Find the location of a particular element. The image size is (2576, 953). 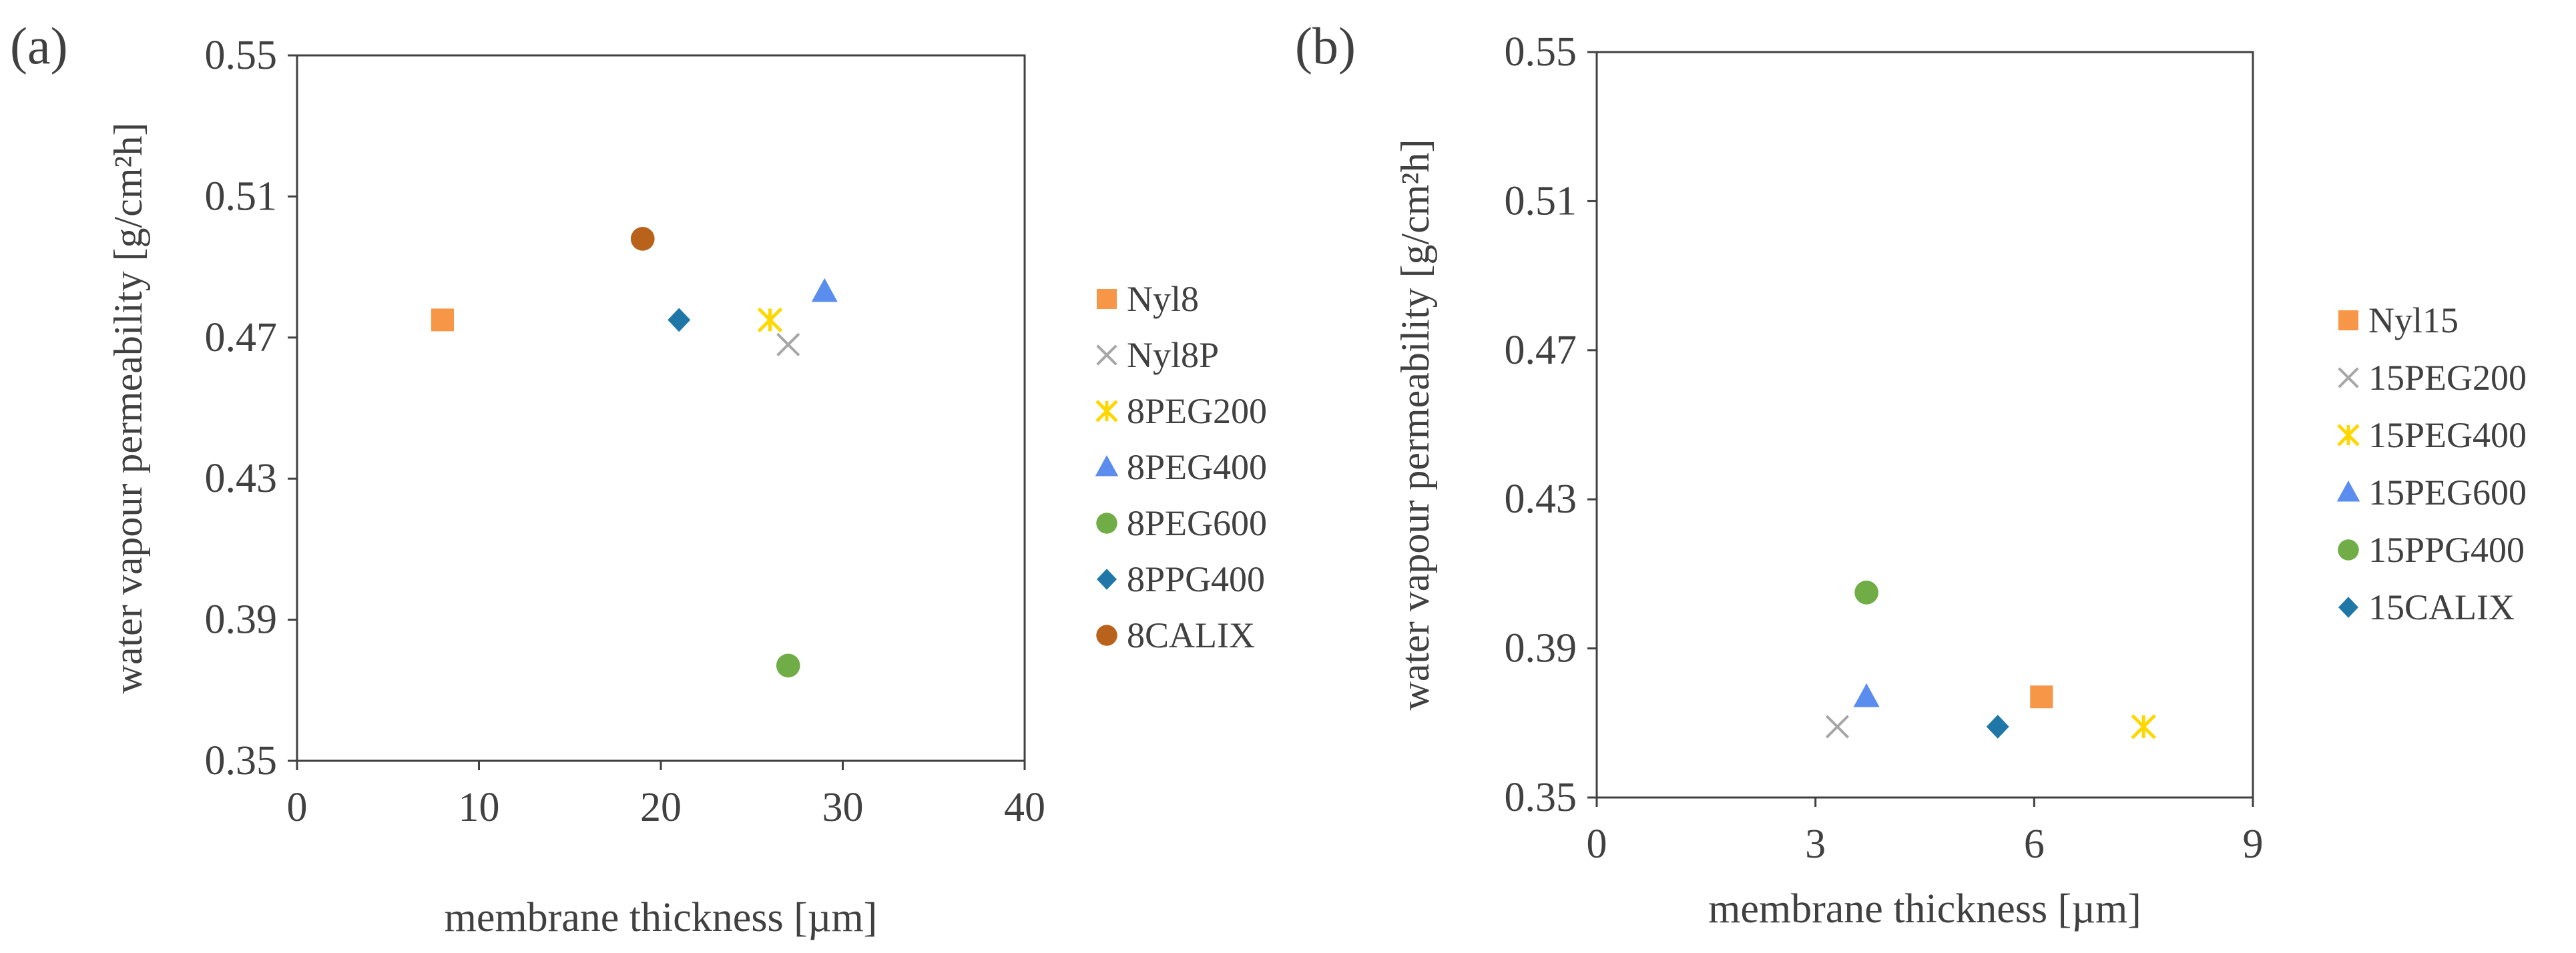

legend-marker-nyl8p is located at coordinates (1106, 355).